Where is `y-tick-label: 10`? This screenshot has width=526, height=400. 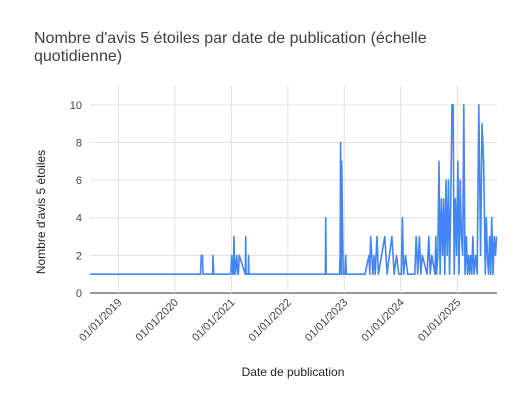
y-tick-label: 10 is located at coordinates (76, 106).